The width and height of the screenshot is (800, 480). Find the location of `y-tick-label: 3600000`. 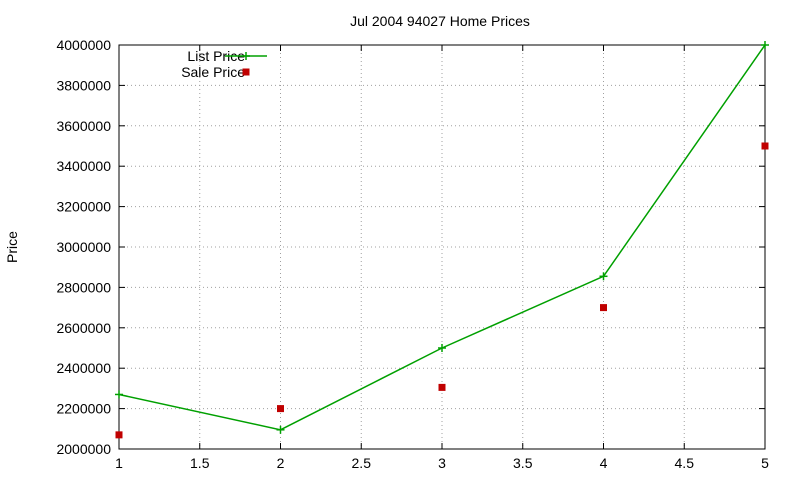

y-tick-label: 3600000 is located at coordinates (83, 126).